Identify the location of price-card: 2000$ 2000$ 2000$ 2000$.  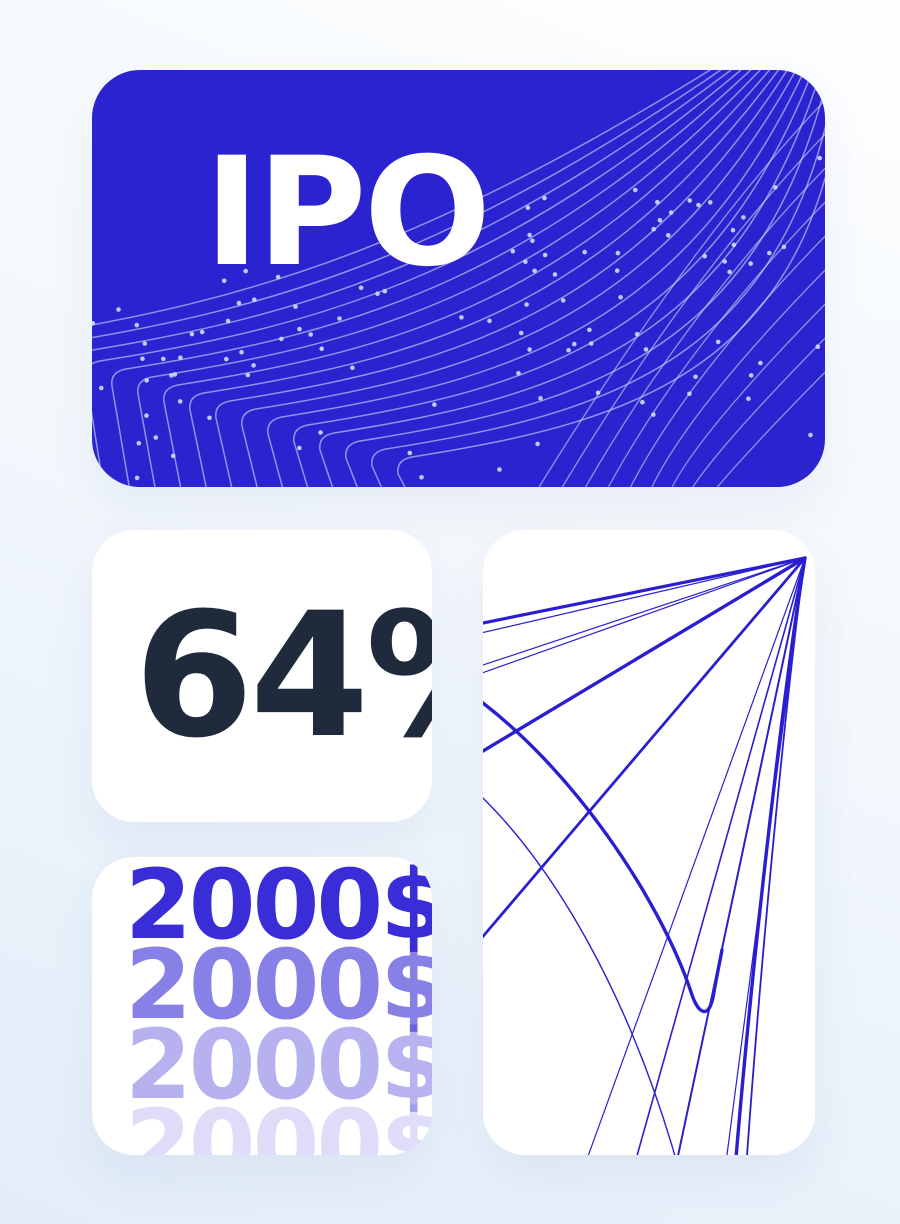
(262, 1006).